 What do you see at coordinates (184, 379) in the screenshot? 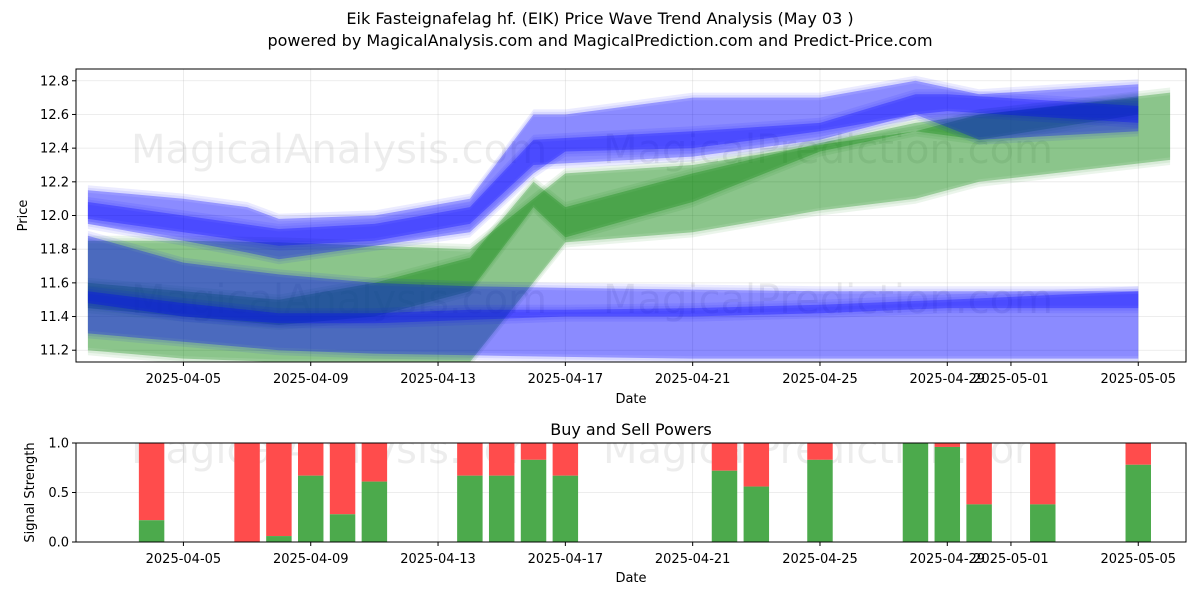
I see `x-tick-label: 2025-04-05` at bounding box center [184, 379].